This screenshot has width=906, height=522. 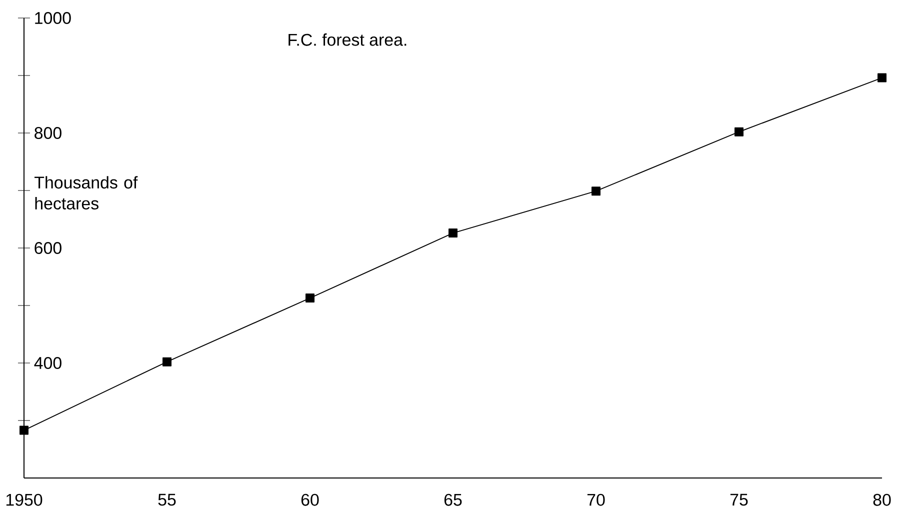 I want to click on y-tick-label: 800, so click(x=48, y=133).